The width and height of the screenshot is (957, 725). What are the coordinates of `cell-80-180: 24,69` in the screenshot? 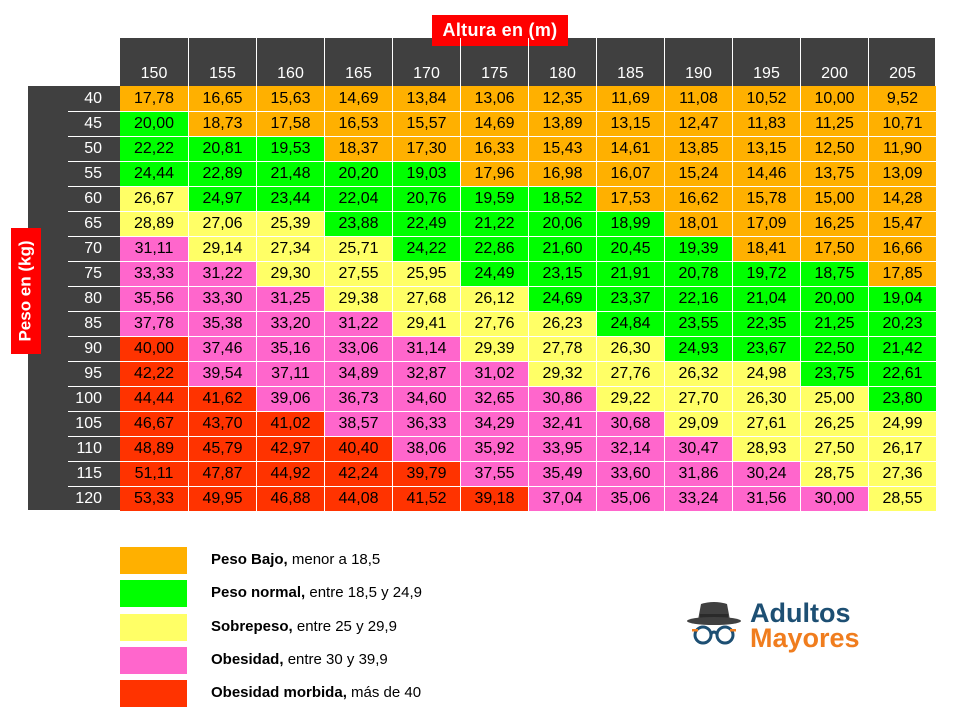 It's located at (562, 298).